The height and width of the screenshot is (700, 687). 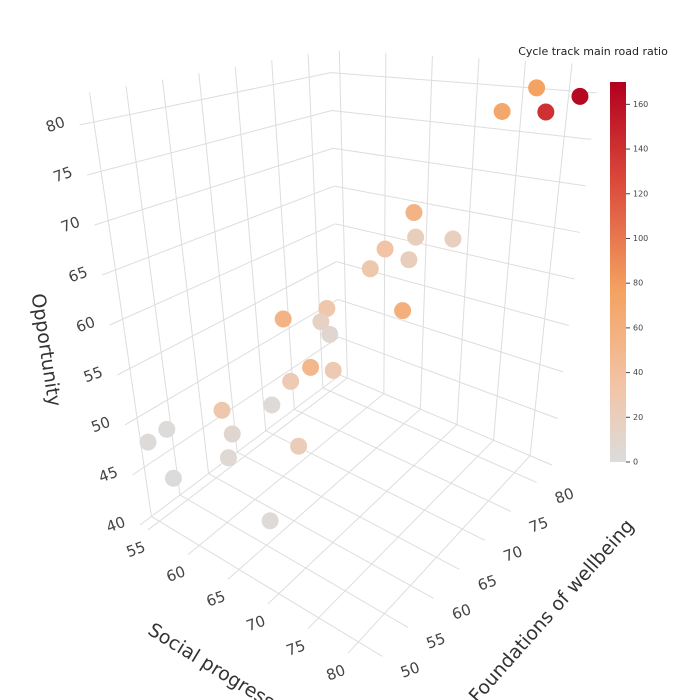 What do you see at coordinates (116, 524) in the screenshot?
I see `z-tick-label: 40` at bounding box center [116, 524].